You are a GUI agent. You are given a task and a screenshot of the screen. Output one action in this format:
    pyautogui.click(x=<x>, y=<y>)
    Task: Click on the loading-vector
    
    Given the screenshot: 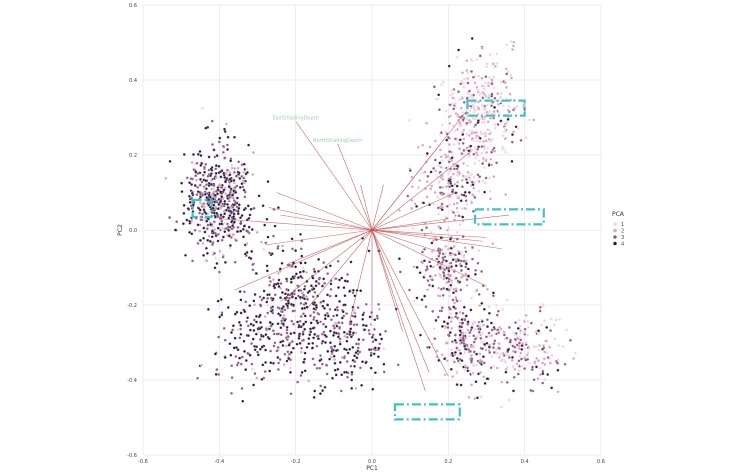 What is the action you would take?
    pyautogui.click(x=355, y=187)
    